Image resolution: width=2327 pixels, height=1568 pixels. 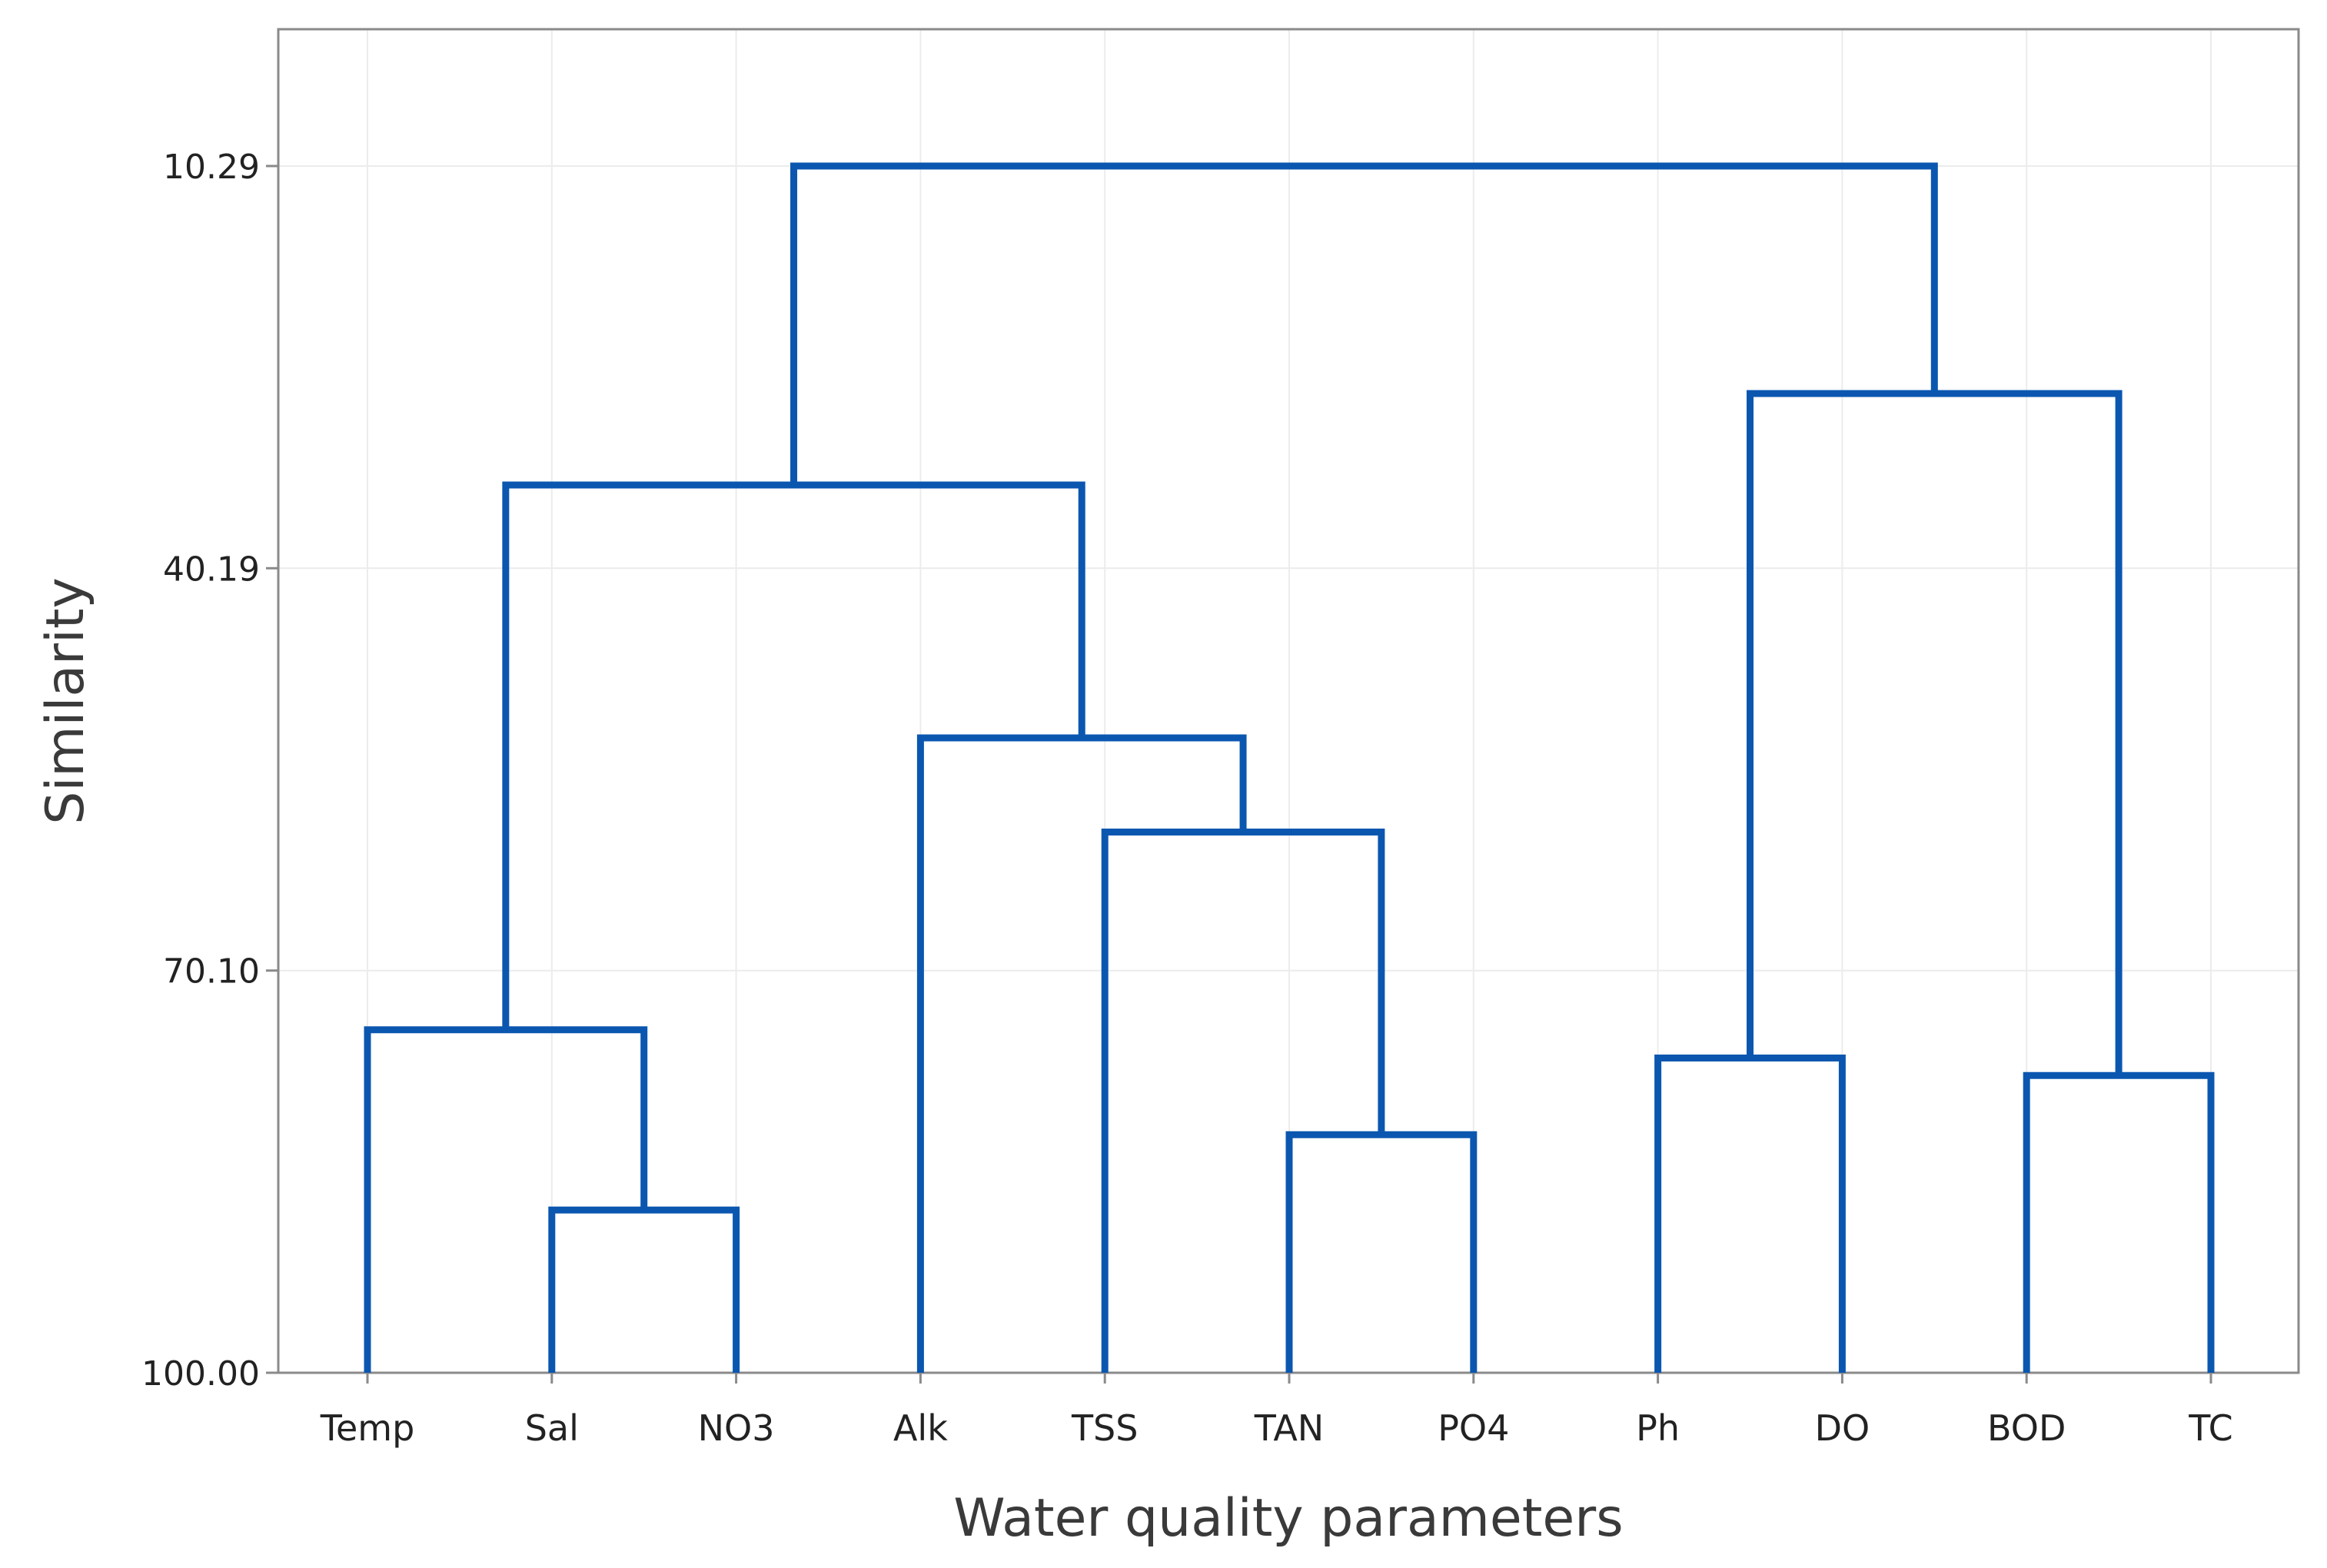 What do you see at coordinates (2027, 1428) in the screenshot?
I see `leaf-label-bod: BOD` at bounding box center [2027, 1428].